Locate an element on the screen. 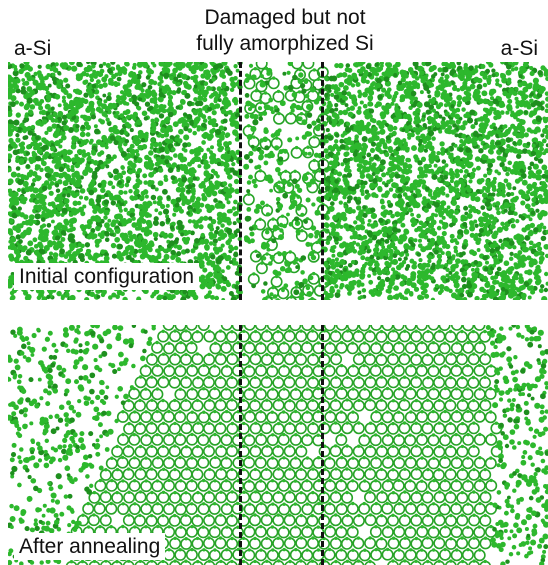 The width and height of the screenshot is (548, 565). label-left-a-si: a-Si is located at coordinates (33, 48).